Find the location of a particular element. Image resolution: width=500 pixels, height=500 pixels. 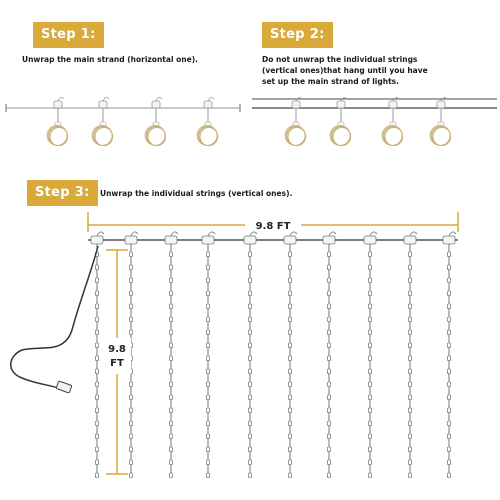

height-dimension: 9.8 FT is located at coordinates (117, 362).